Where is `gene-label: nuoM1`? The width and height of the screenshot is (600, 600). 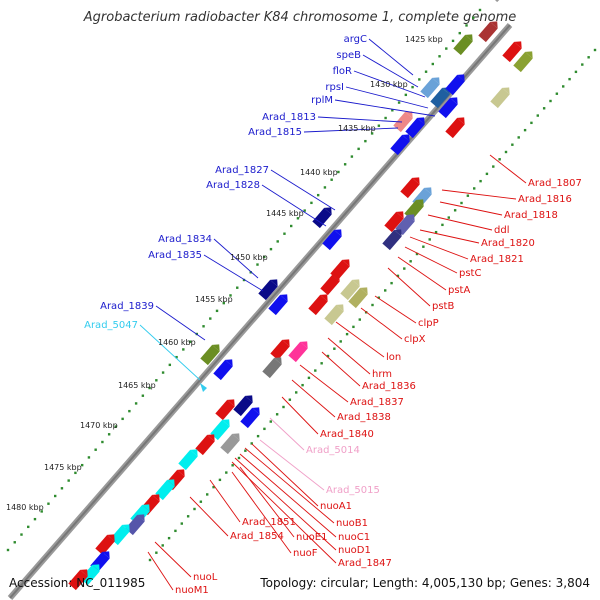 gene-label: nuoM1 is located at coordinates (192, 590).